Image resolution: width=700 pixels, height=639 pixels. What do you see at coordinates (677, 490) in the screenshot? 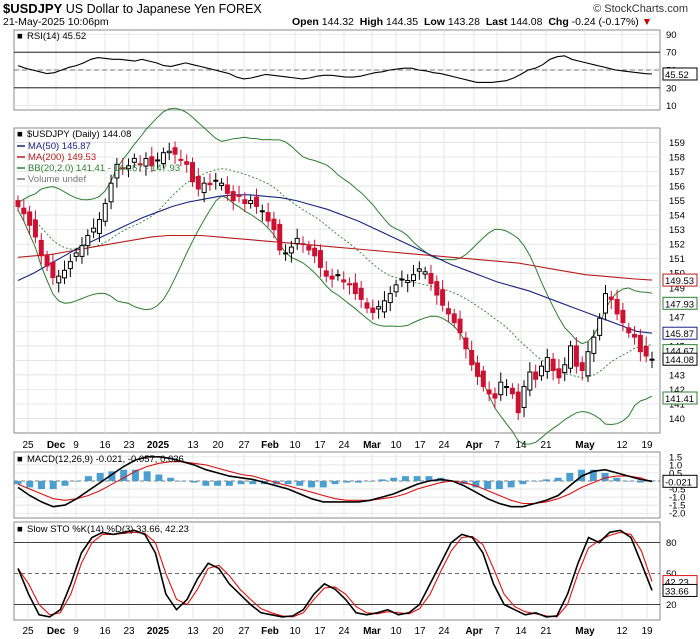
I see `macd-tick-4: -0.5` at bounding box center [677, 490].